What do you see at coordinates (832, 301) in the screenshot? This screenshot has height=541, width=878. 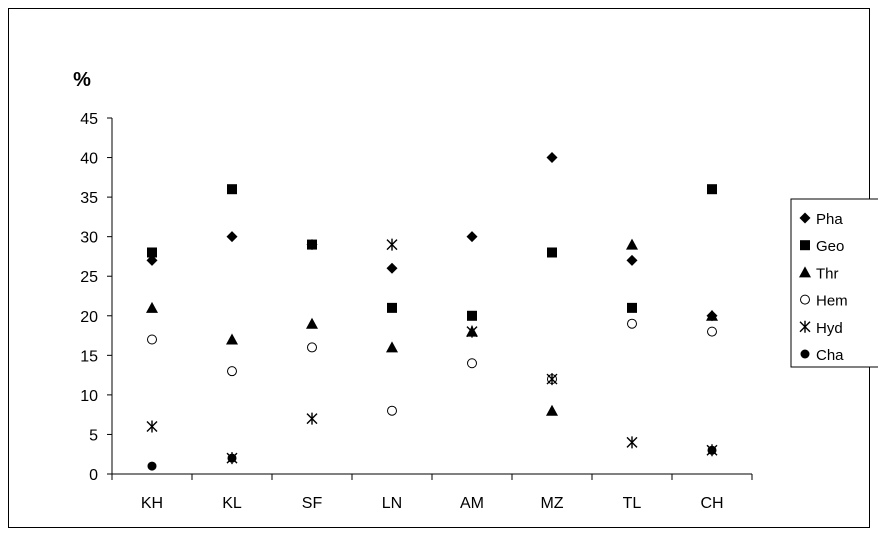 I see `legend-label-hem: Hem` at bounding box center [832, 301].